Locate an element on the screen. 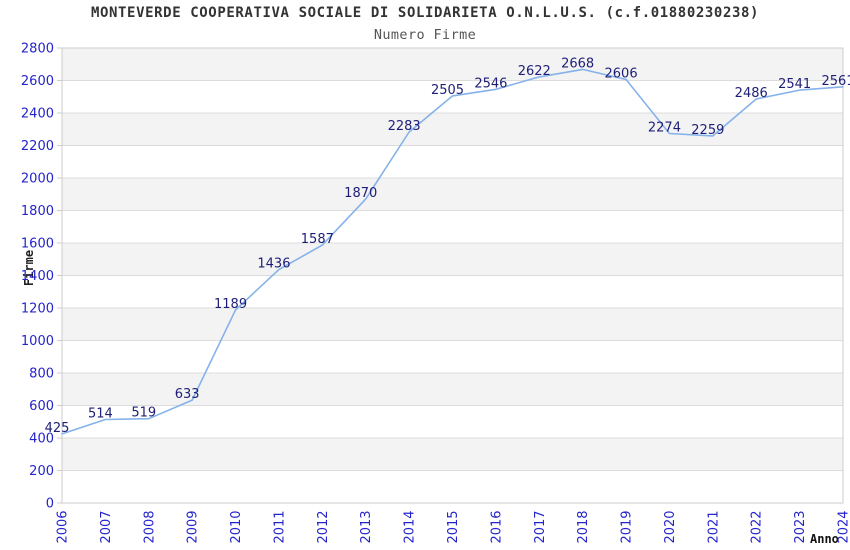 The width and height of the screenshot is (850, 550). y-tick-label: 400 is located at coordinates (41, 439).